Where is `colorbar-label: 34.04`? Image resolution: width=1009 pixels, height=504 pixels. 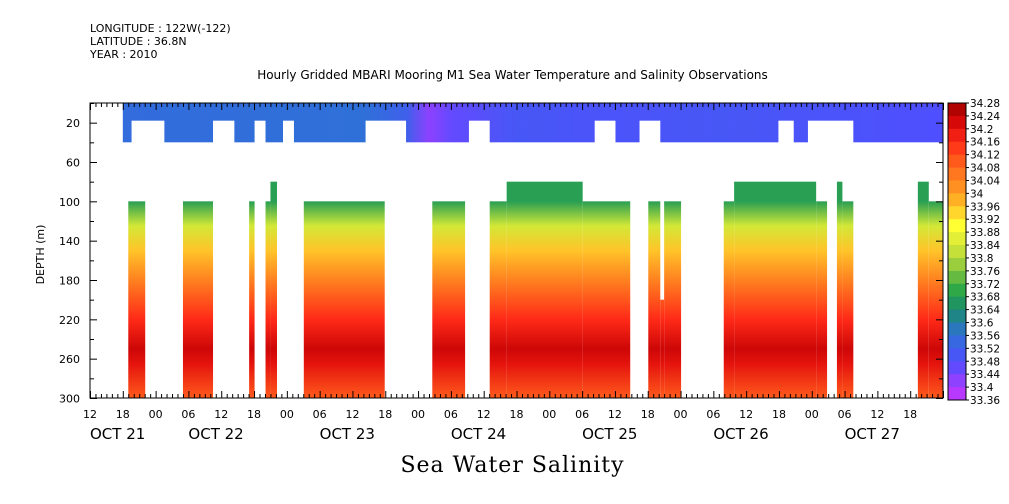
colorbar-label: 34.04 is located at coordinates (985, 181).